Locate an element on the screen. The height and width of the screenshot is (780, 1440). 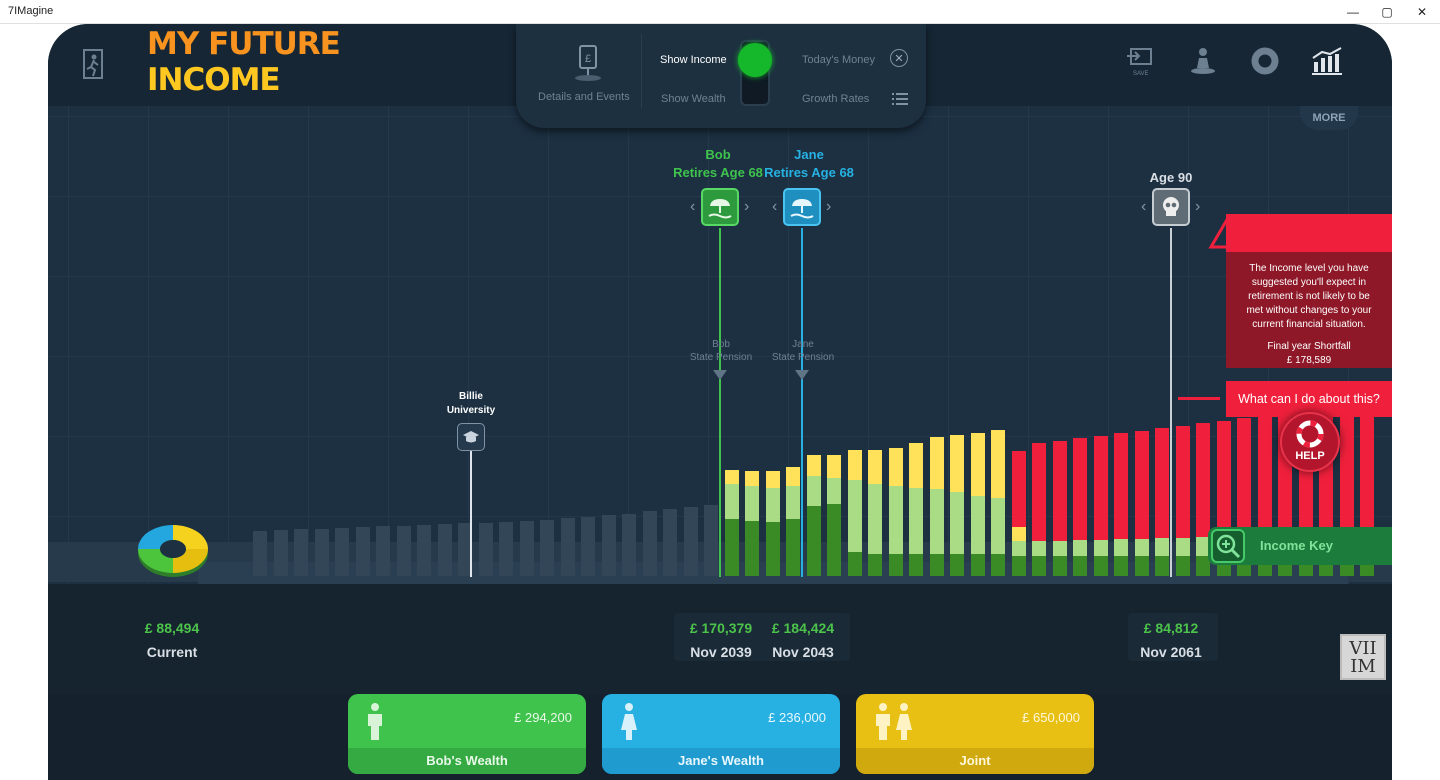
janes-wealth-amount: £ 236,000 is located at coordinates (797, 717).